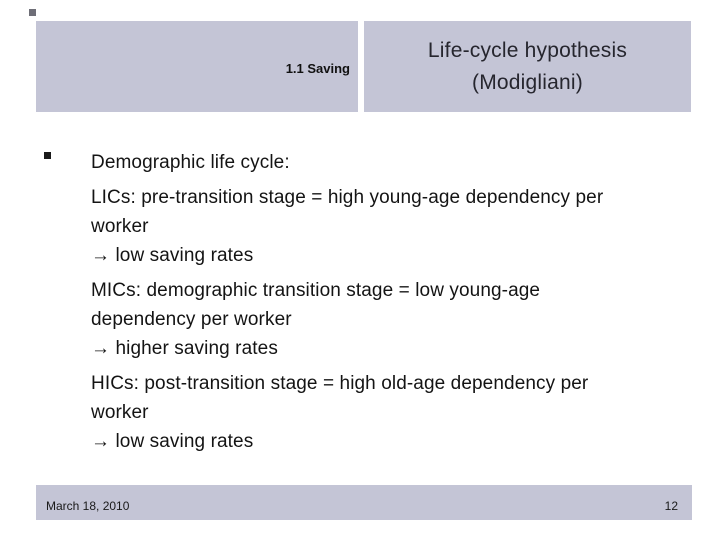 This screenshot has width=720, height=540. I want to click on slide-title: Life-cycle hypothesis (Modigliani), so click(527, 66).